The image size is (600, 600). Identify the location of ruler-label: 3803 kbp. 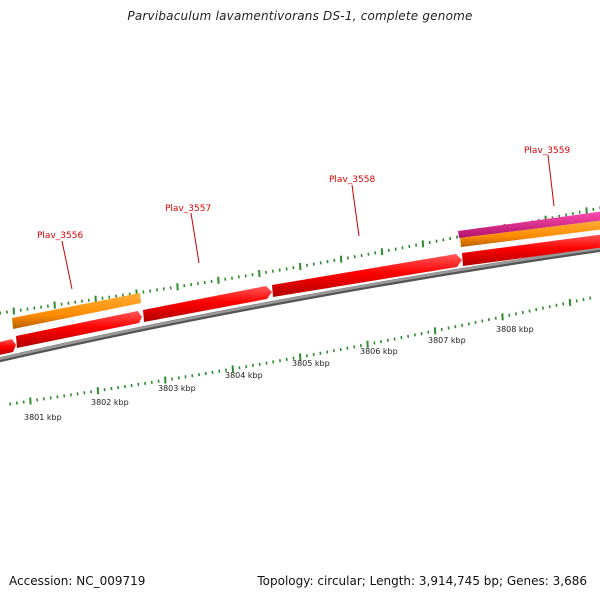
(177, 388).